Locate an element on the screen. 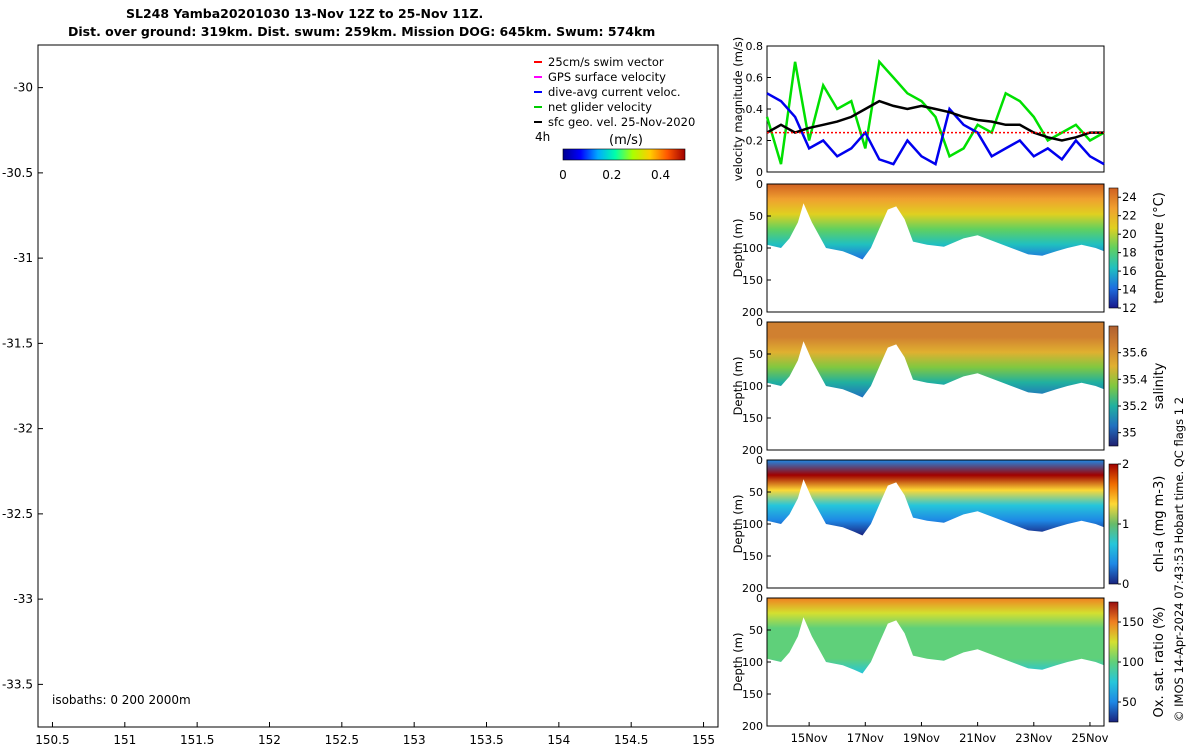 This screenshot has height=750, width=1200. temperature-colorbar-tick-label: 20 is located at coordinates (1129, 234).